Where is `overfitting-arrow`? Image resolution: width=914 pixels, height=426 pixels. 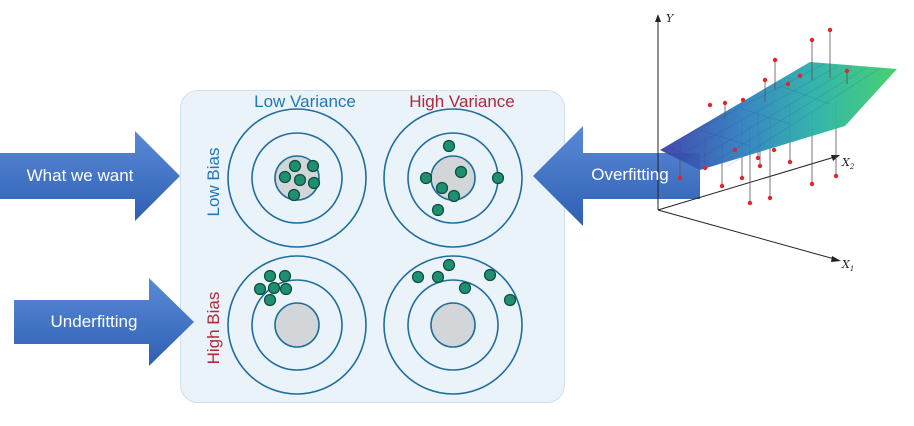 overfitting-arrow is located at coordinates (616, 176).